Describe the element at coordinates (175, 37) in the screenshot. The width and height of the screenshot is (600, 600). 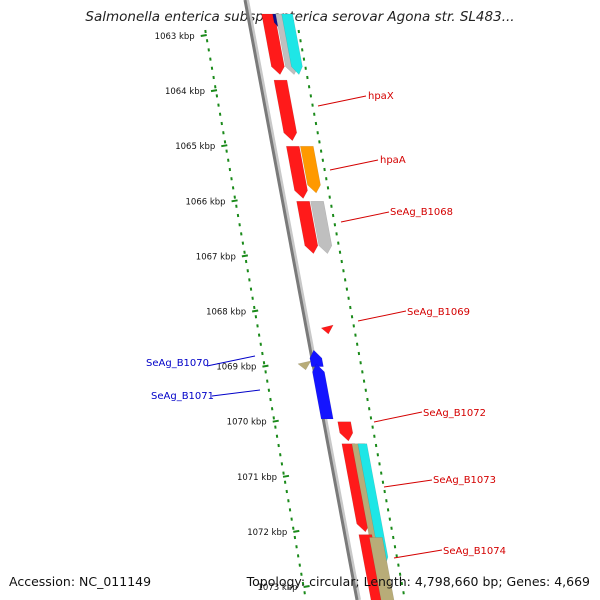
I see `scale-label: 1063 kbp` at that location.